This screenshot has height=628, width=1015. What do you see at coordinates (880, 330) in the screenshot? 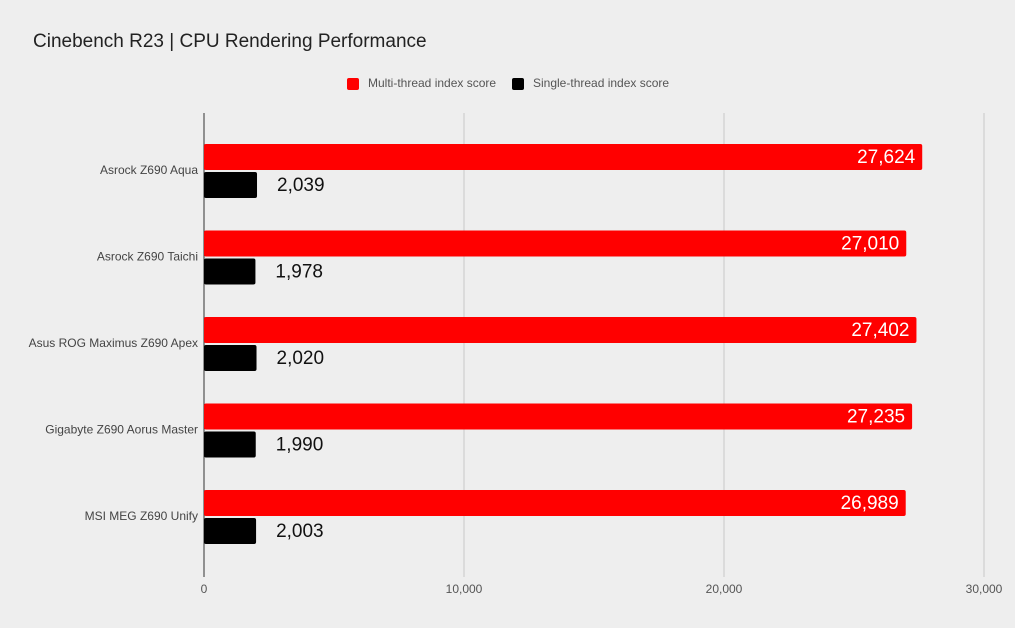
I see `value-label: 27,402` at bounding box center [880, 330].